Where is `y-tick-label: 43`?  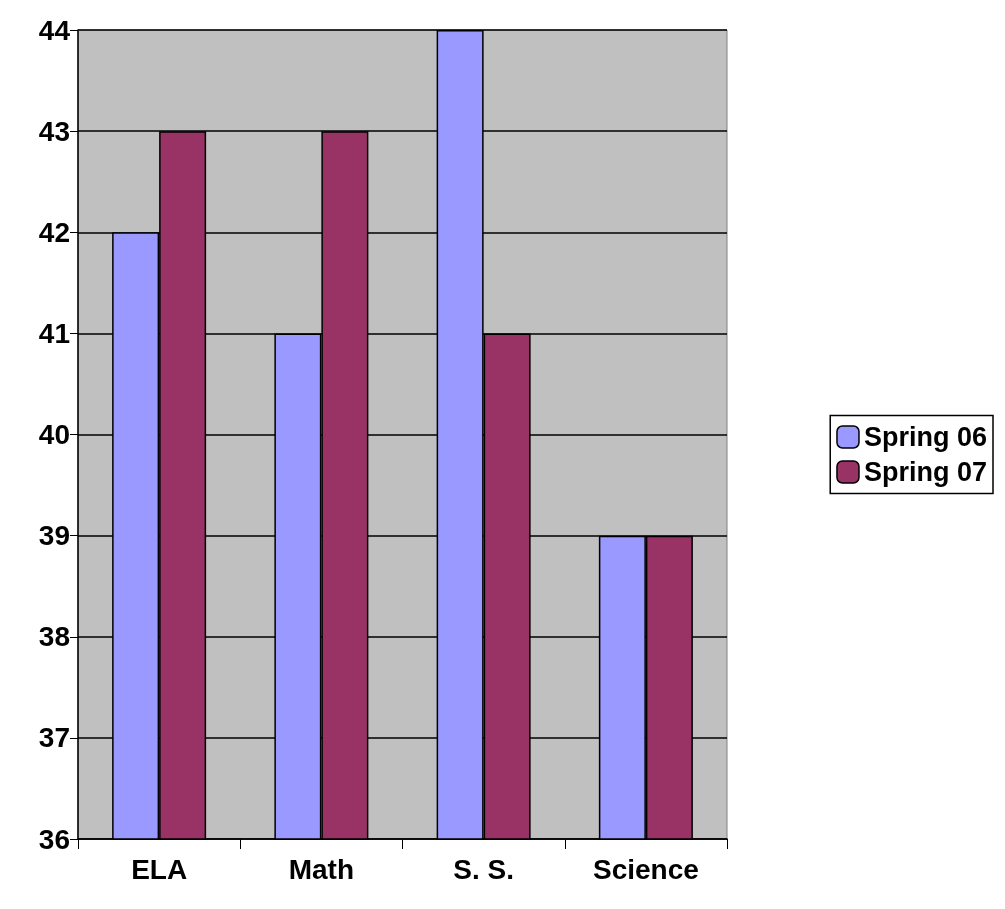
y-tick-label: 43 is located at coordinates (54, 131).